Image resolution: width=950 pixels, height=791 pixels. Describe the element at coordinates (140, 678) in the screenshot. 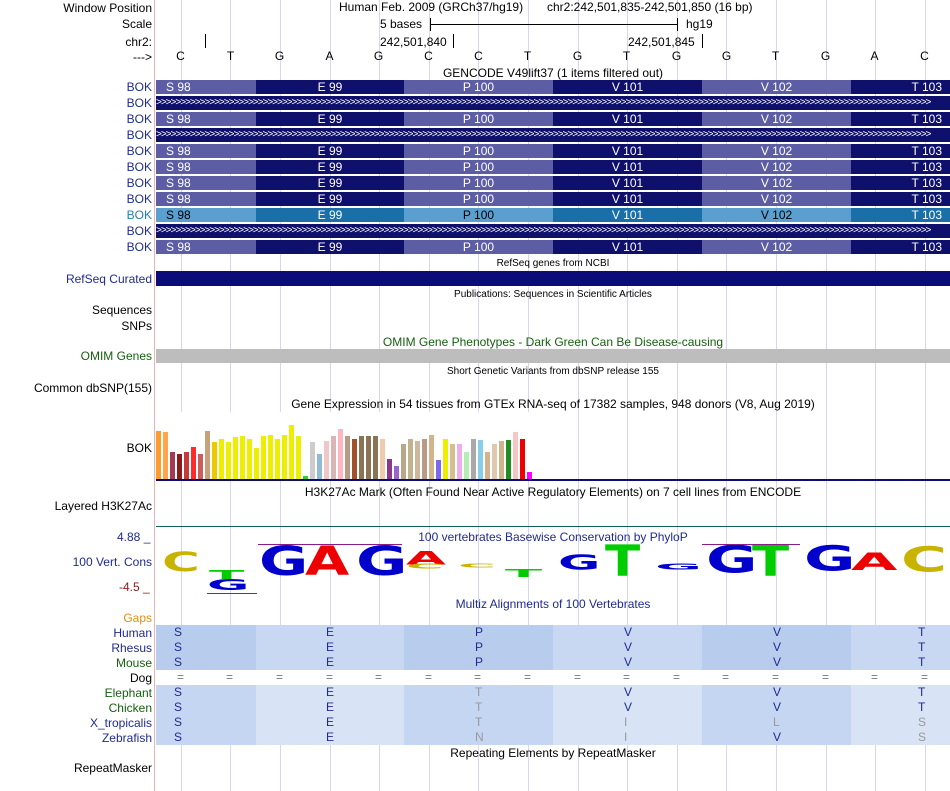

I see `species-label: Dog` at that location.